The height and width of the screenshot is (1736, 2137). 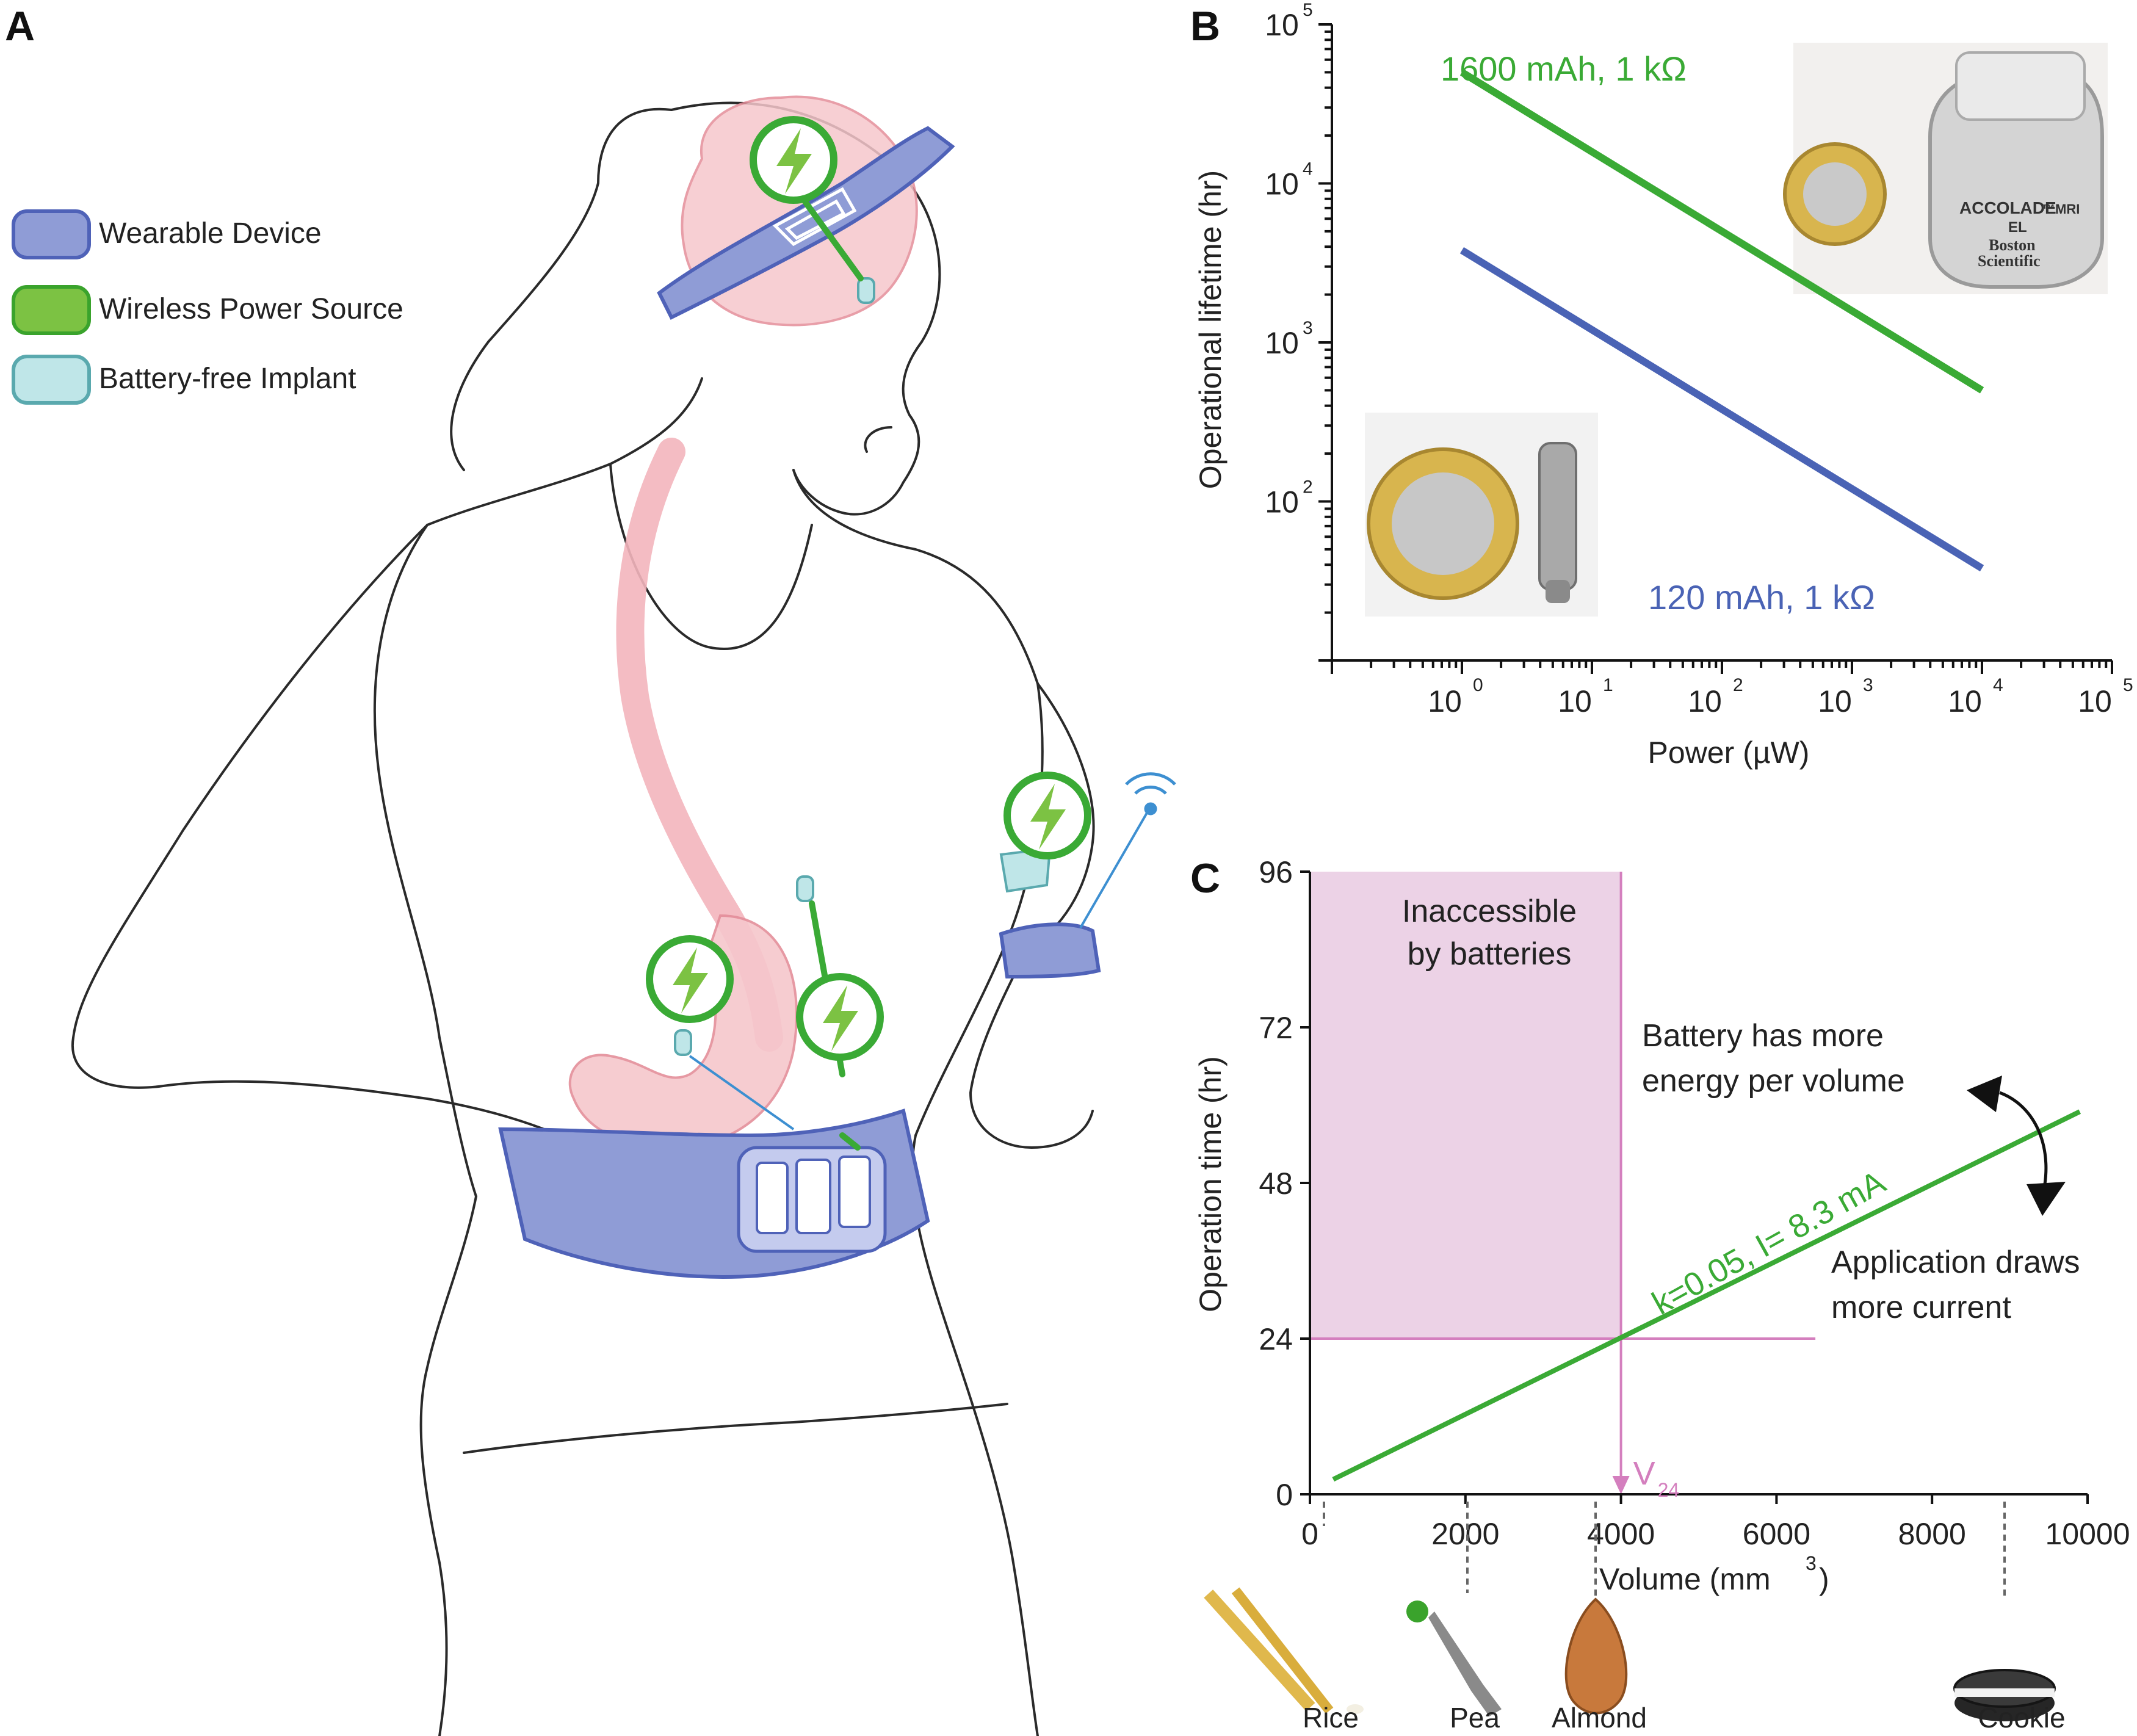 I want to click on svg-text: ACCOLADE, so click(x=2008, y=207).